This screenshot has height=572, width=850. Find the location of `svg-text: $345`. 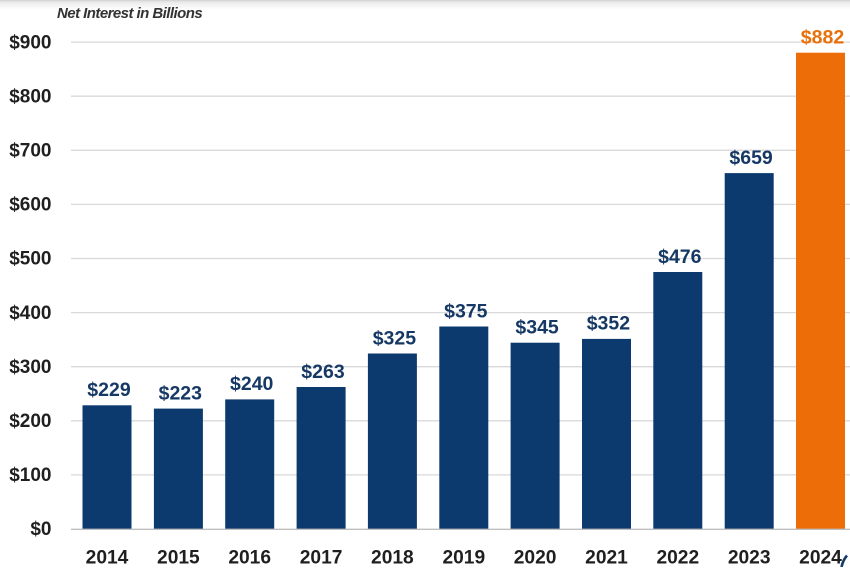

svg-text: $345 is located at coordinates (537, 328).